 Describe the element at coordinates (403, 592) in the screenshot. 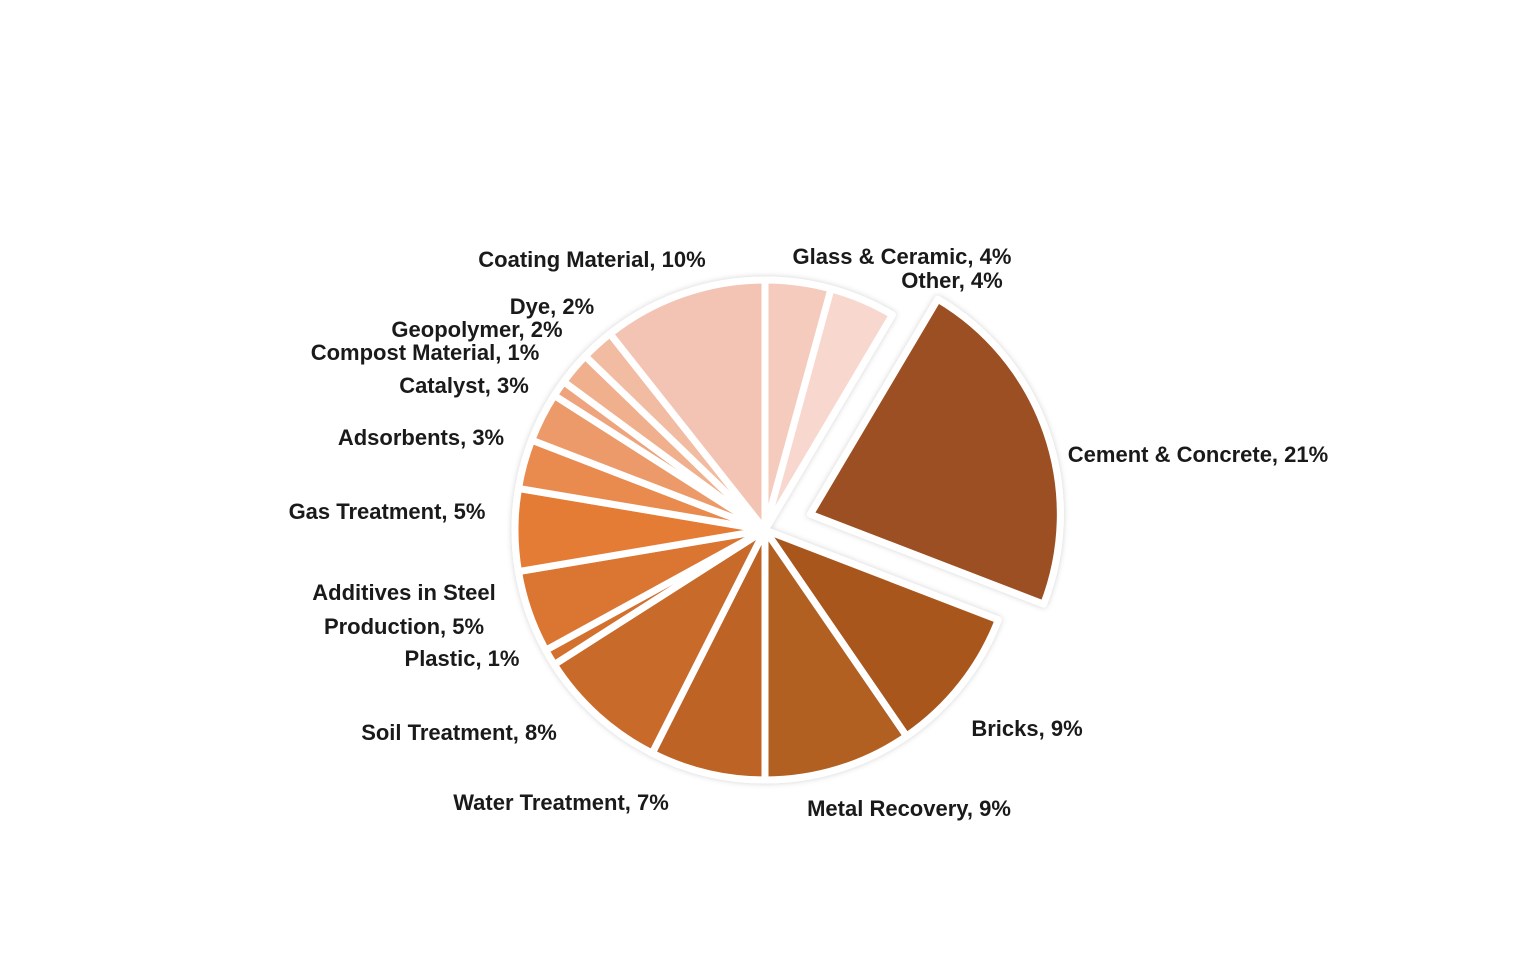

I see `label-line: Additives in Steel` at that location.